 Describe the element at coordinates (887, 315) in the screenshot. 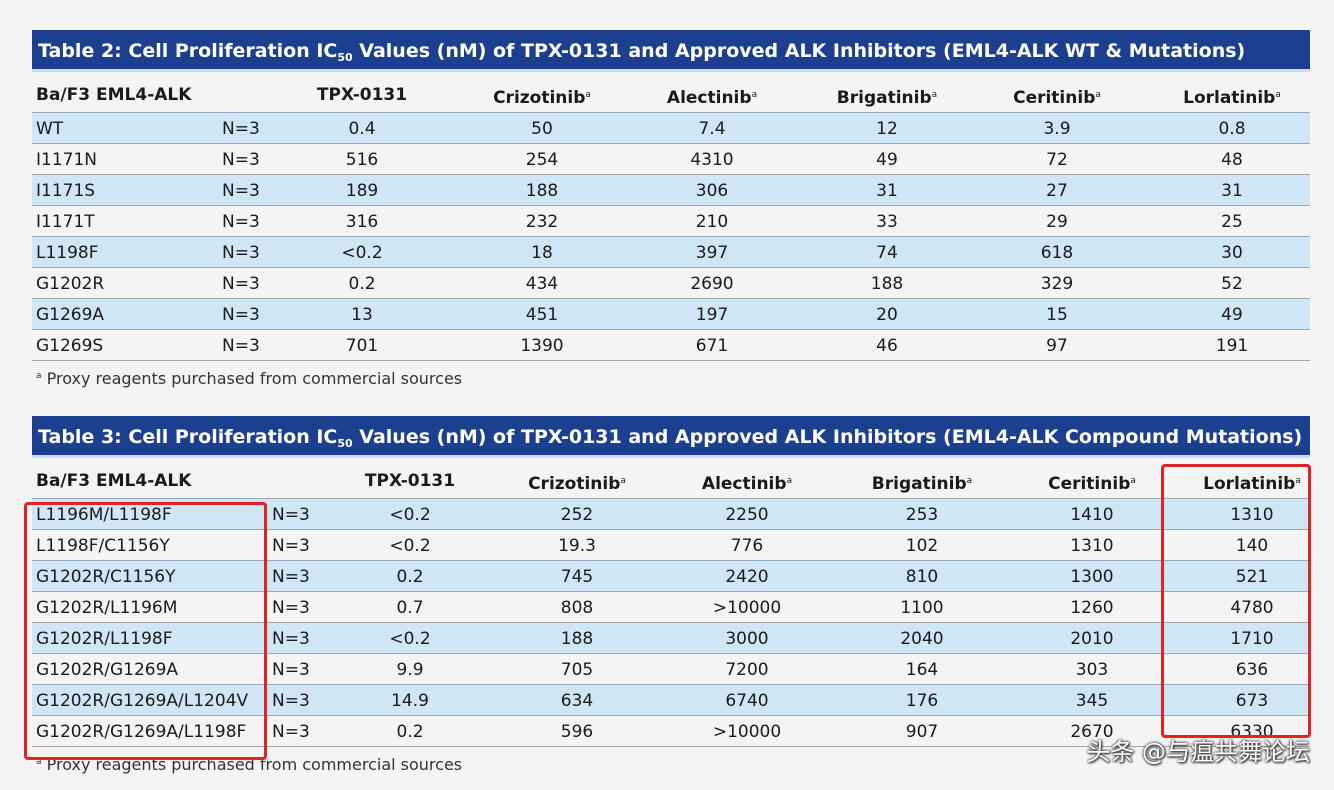

I see `table-cell: 20` at that location.